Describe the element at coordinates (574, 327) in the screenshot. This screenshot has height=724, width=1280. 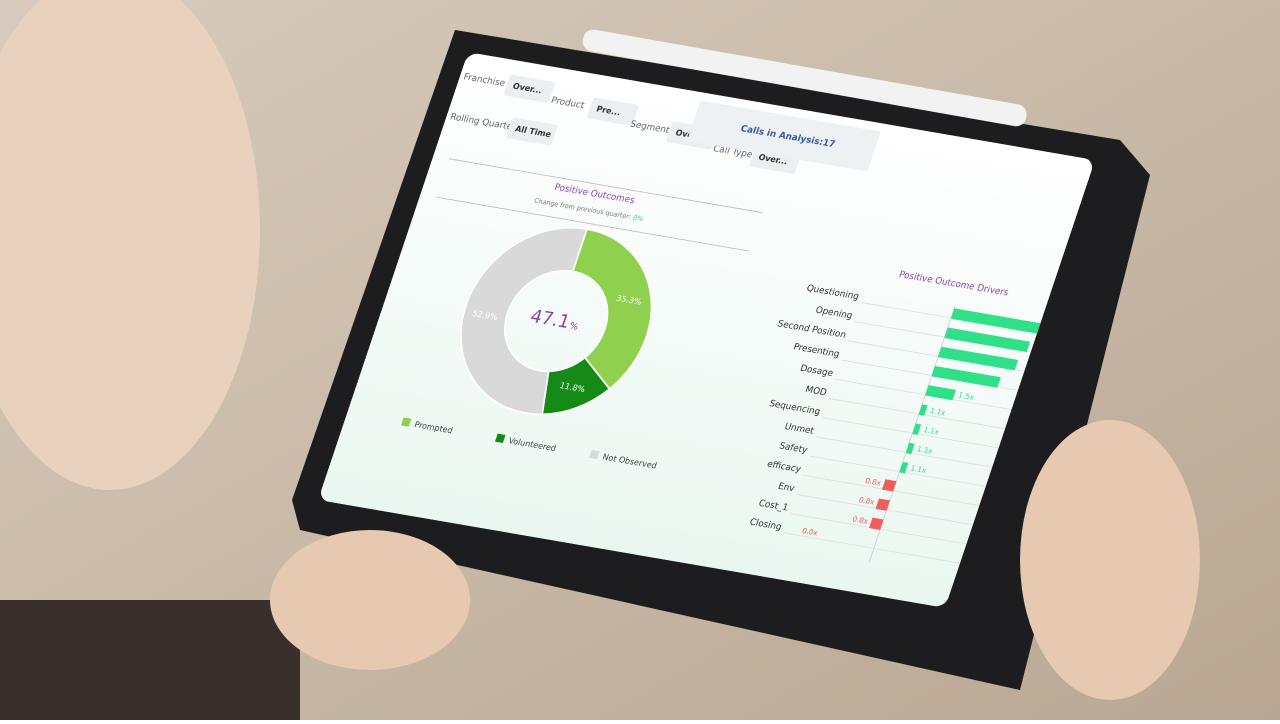
I see `center-unit: %` at that location.